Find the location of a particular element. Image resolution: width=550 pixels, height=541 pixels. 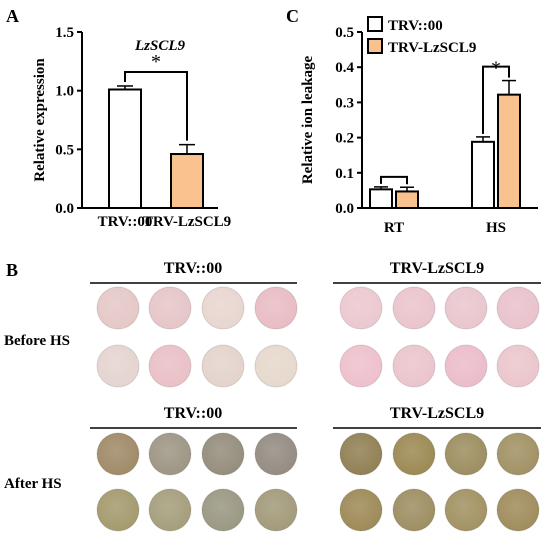

legend-label: TRV-LzSCL9 is located at coordinates (432, 48).